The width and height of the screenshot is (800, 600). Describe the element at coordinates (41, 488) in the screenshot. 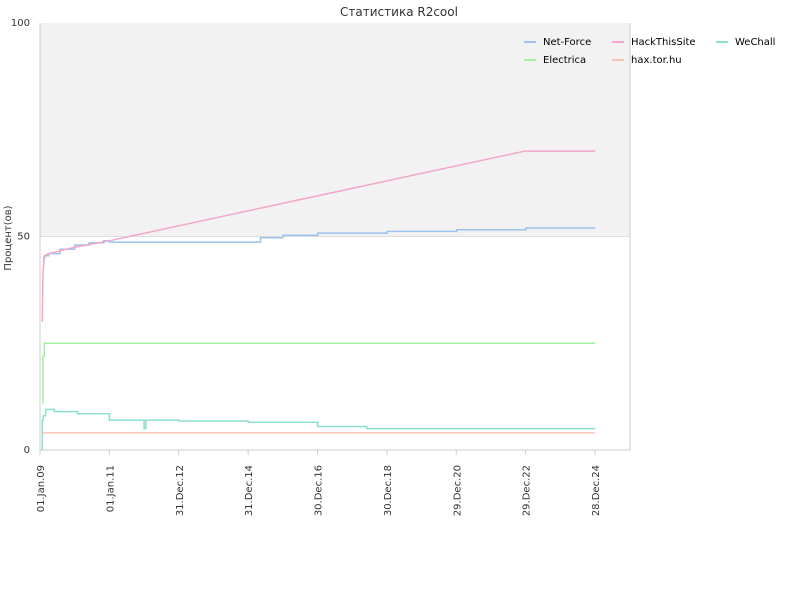

I see `x-tick-label: 01.Jan.09` at that location.